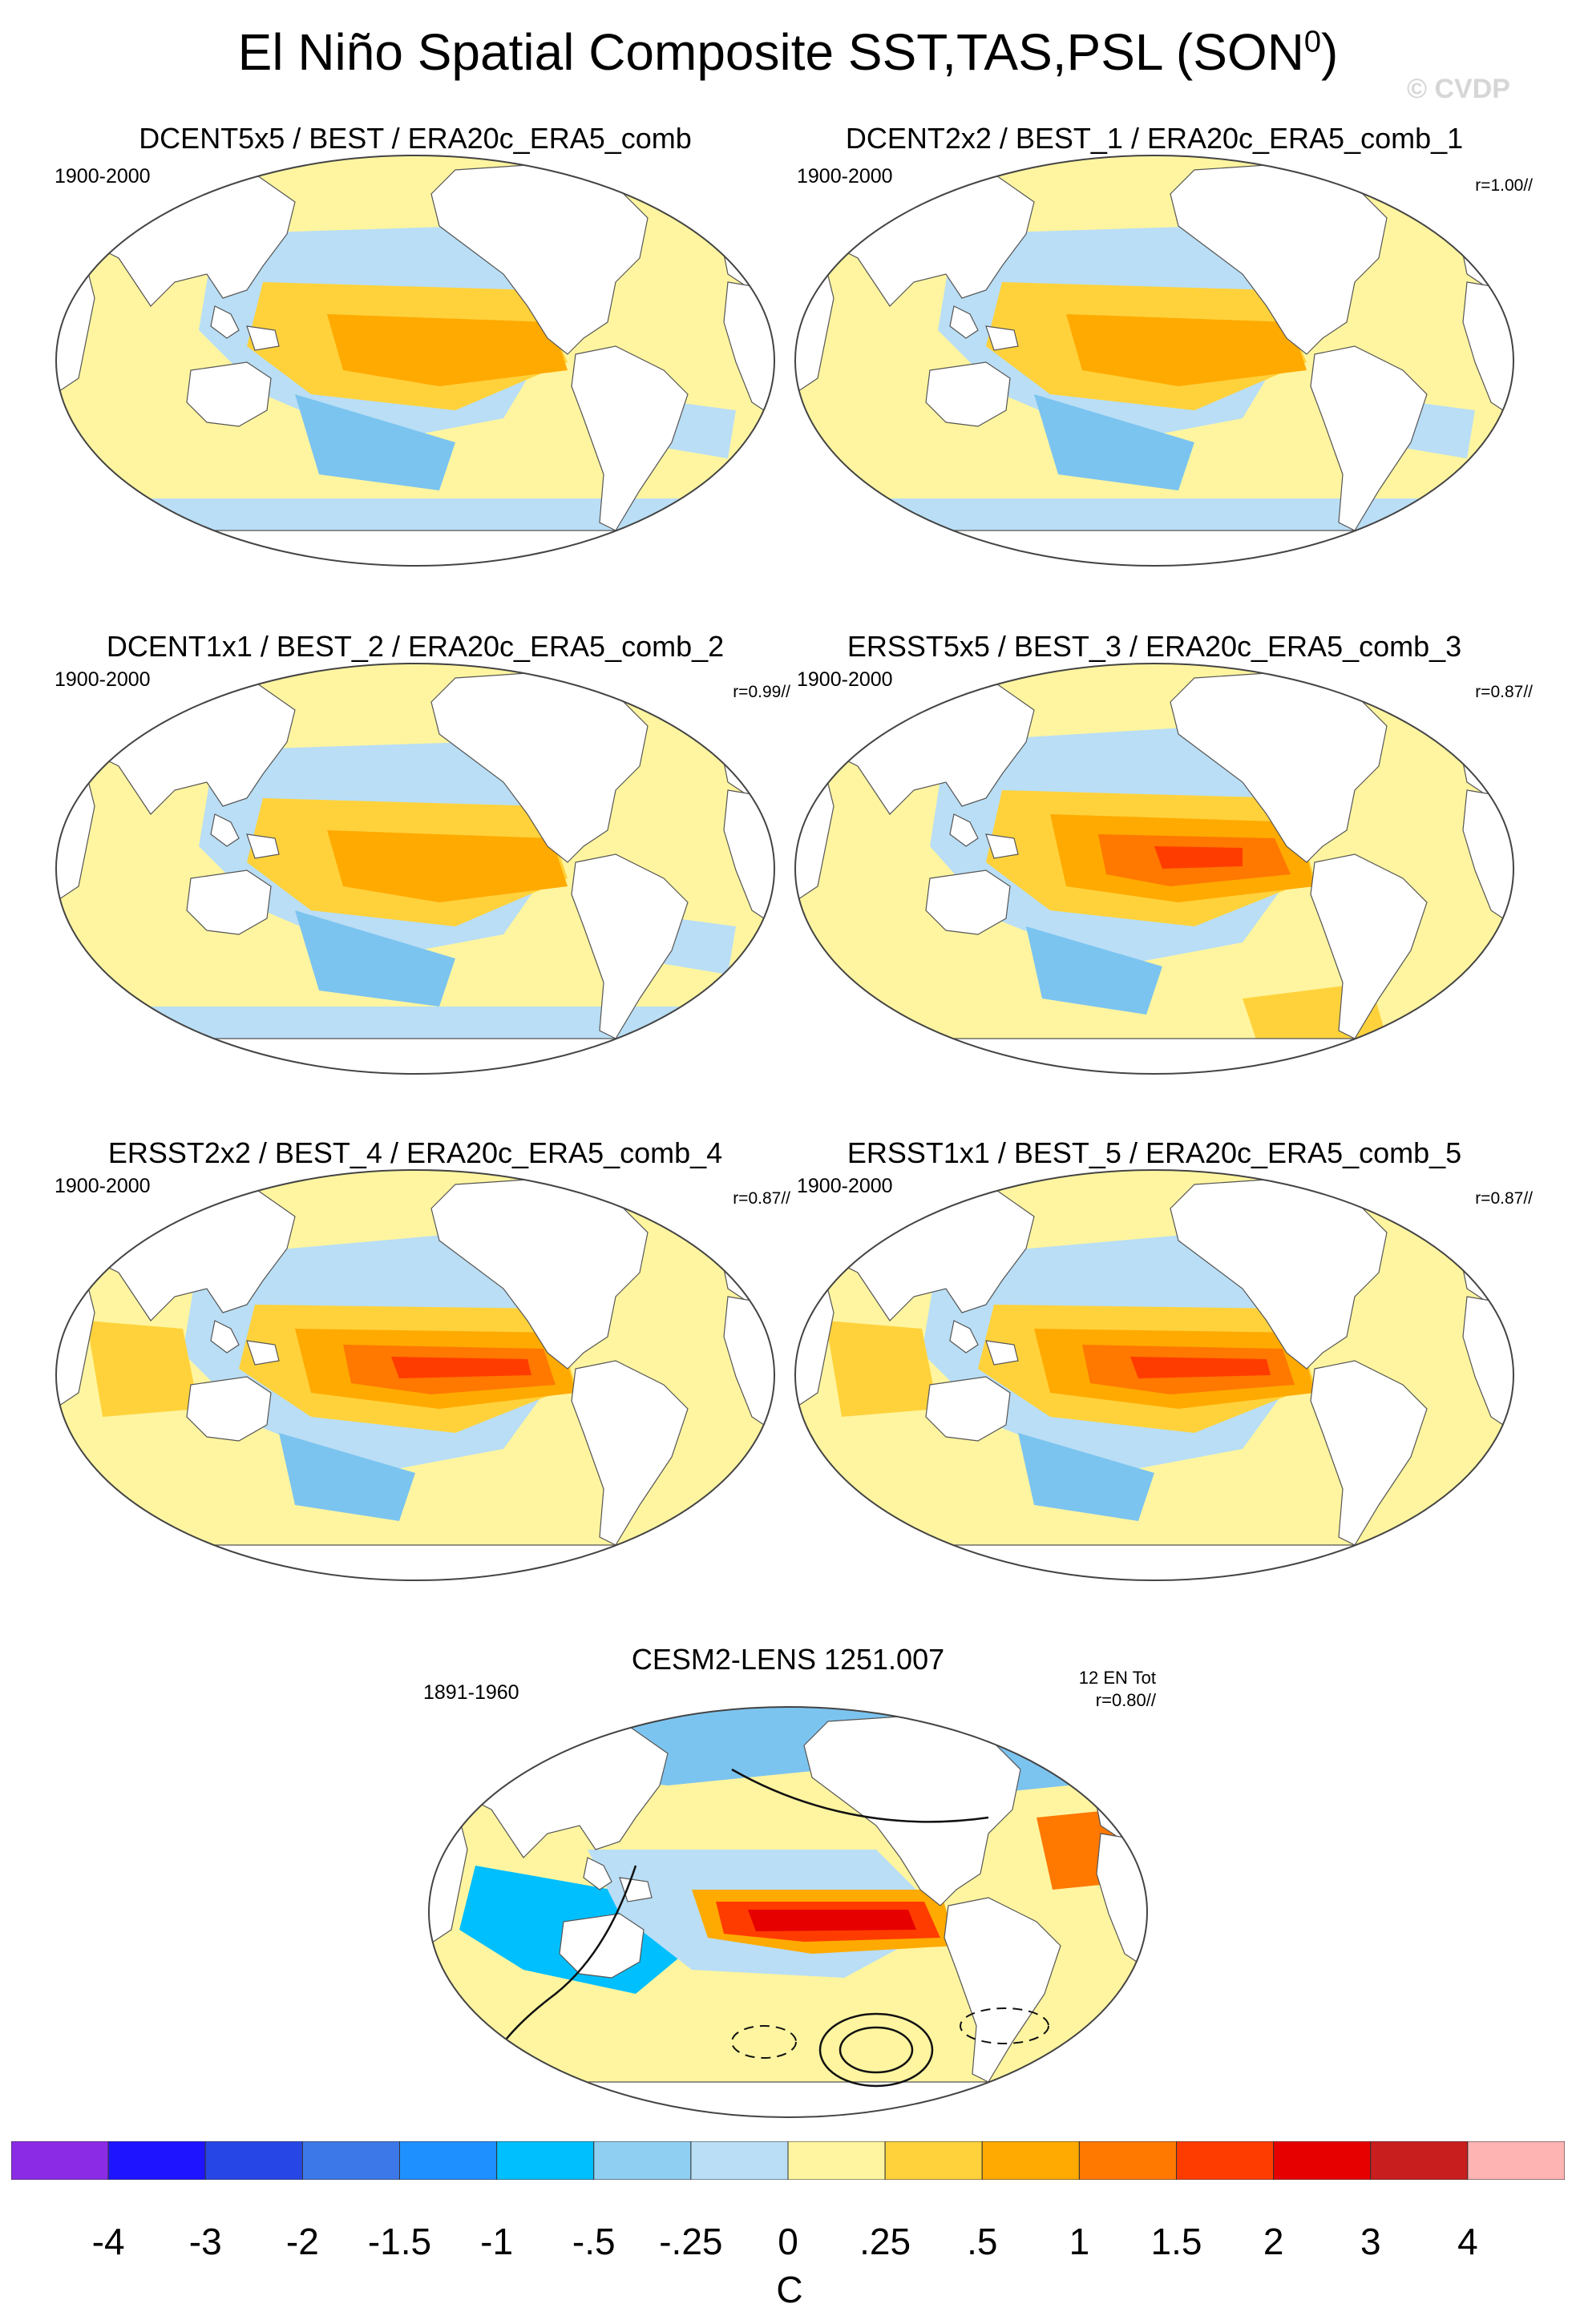 The height and width of the screenshot is (2324, 1576). I want to click on panel-title: ERSST2x2 / BEST_4 / ERA20c_ERA5_comb_4, so click(415, 1152).